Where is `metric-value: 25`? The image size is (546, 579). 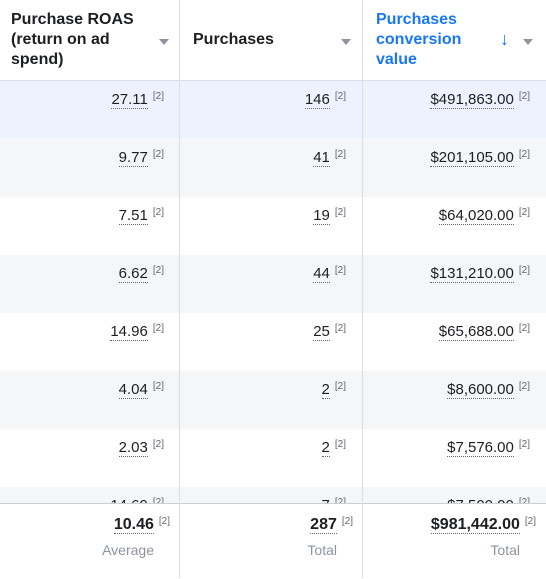
metric-value: 25 is located at coordinates (321, 332).